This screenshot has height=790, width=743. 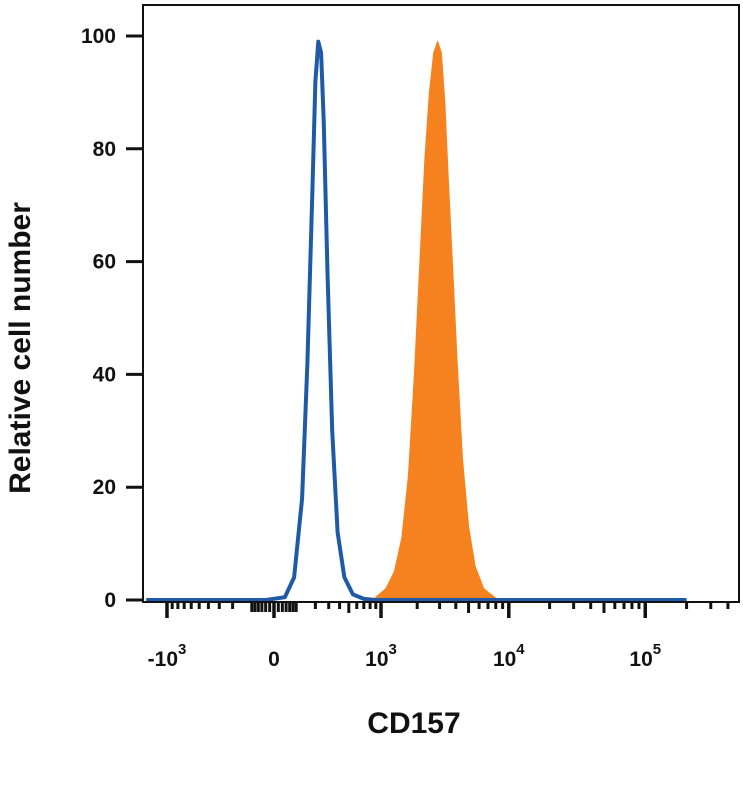 I want to click on y-tick-label-100: 100, so click(x=98, y=36).